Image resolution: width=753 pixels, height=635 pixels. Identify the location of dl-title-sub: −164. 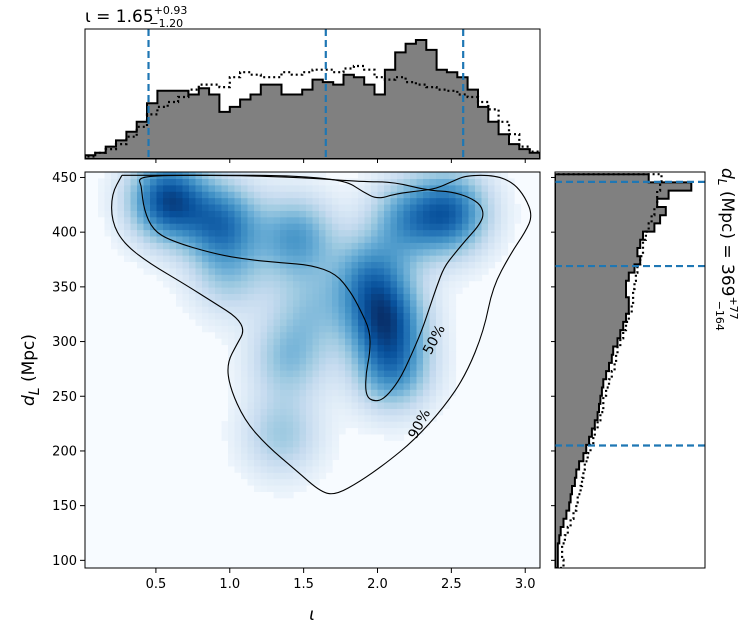
(719, 316).